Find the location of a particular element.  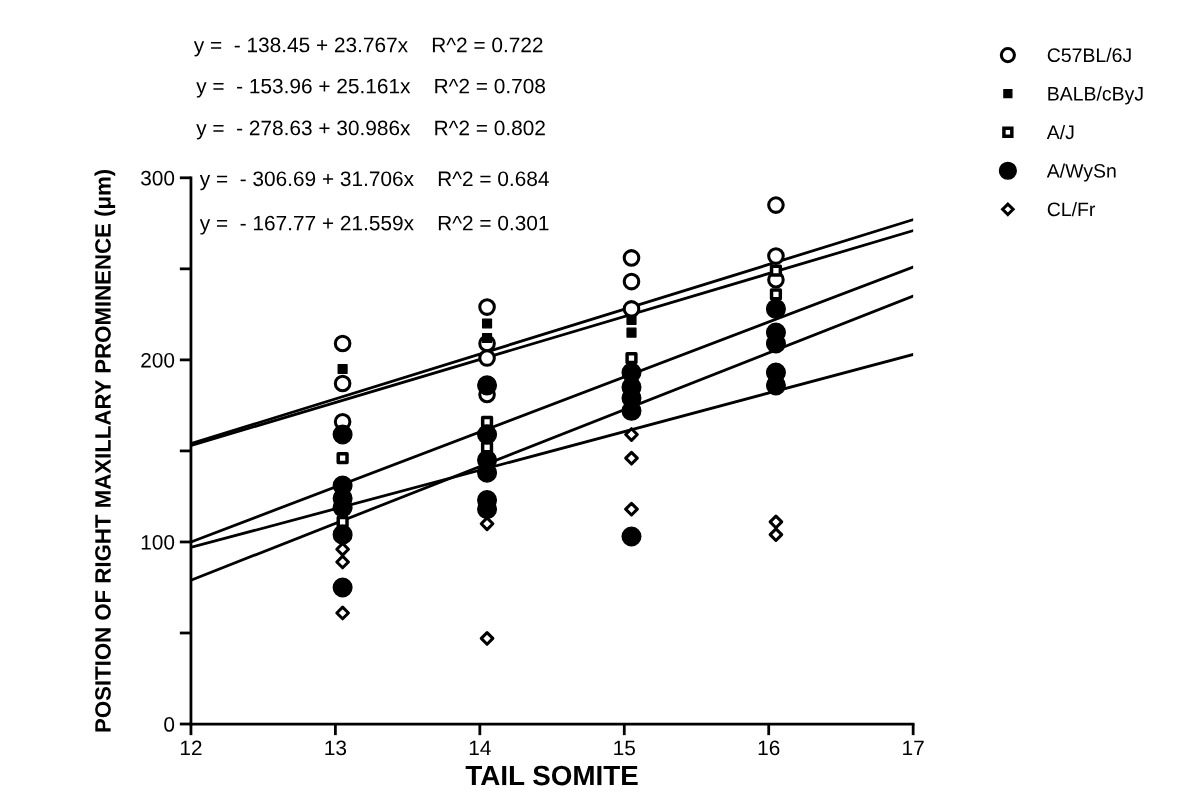

x-tick-label: 16 is located at coordinates (769, 748).